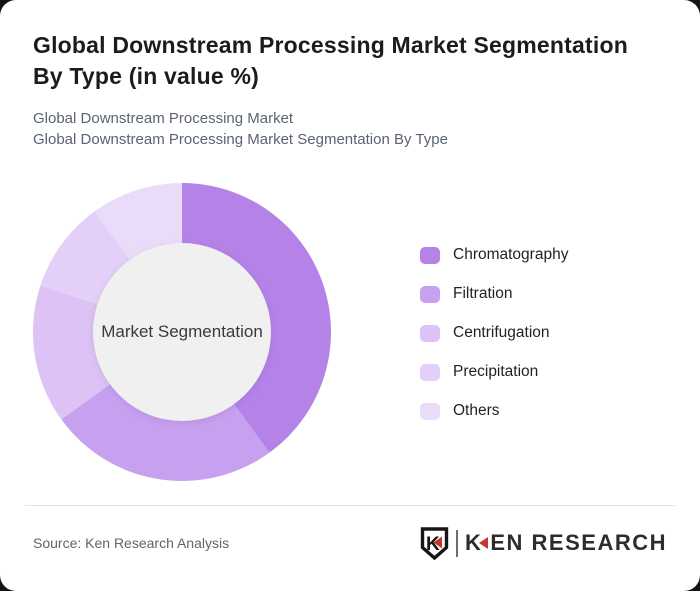 This screenshot has width=700, height=591. What do you see at coordinates (473, 542) in the screenshot?
I see `wordmark-k: K` at bounding box center [473, 542].